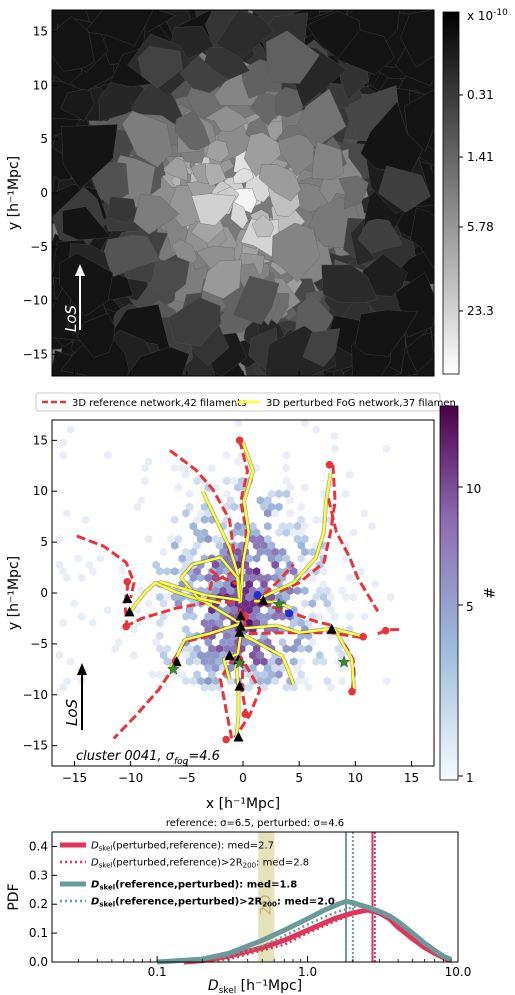 Image resolution: width=515 pixels, height=995 pixels. I want to click on filament-x-ticks: −15 −10 −5 0 5 10 15, so click(240, 773).